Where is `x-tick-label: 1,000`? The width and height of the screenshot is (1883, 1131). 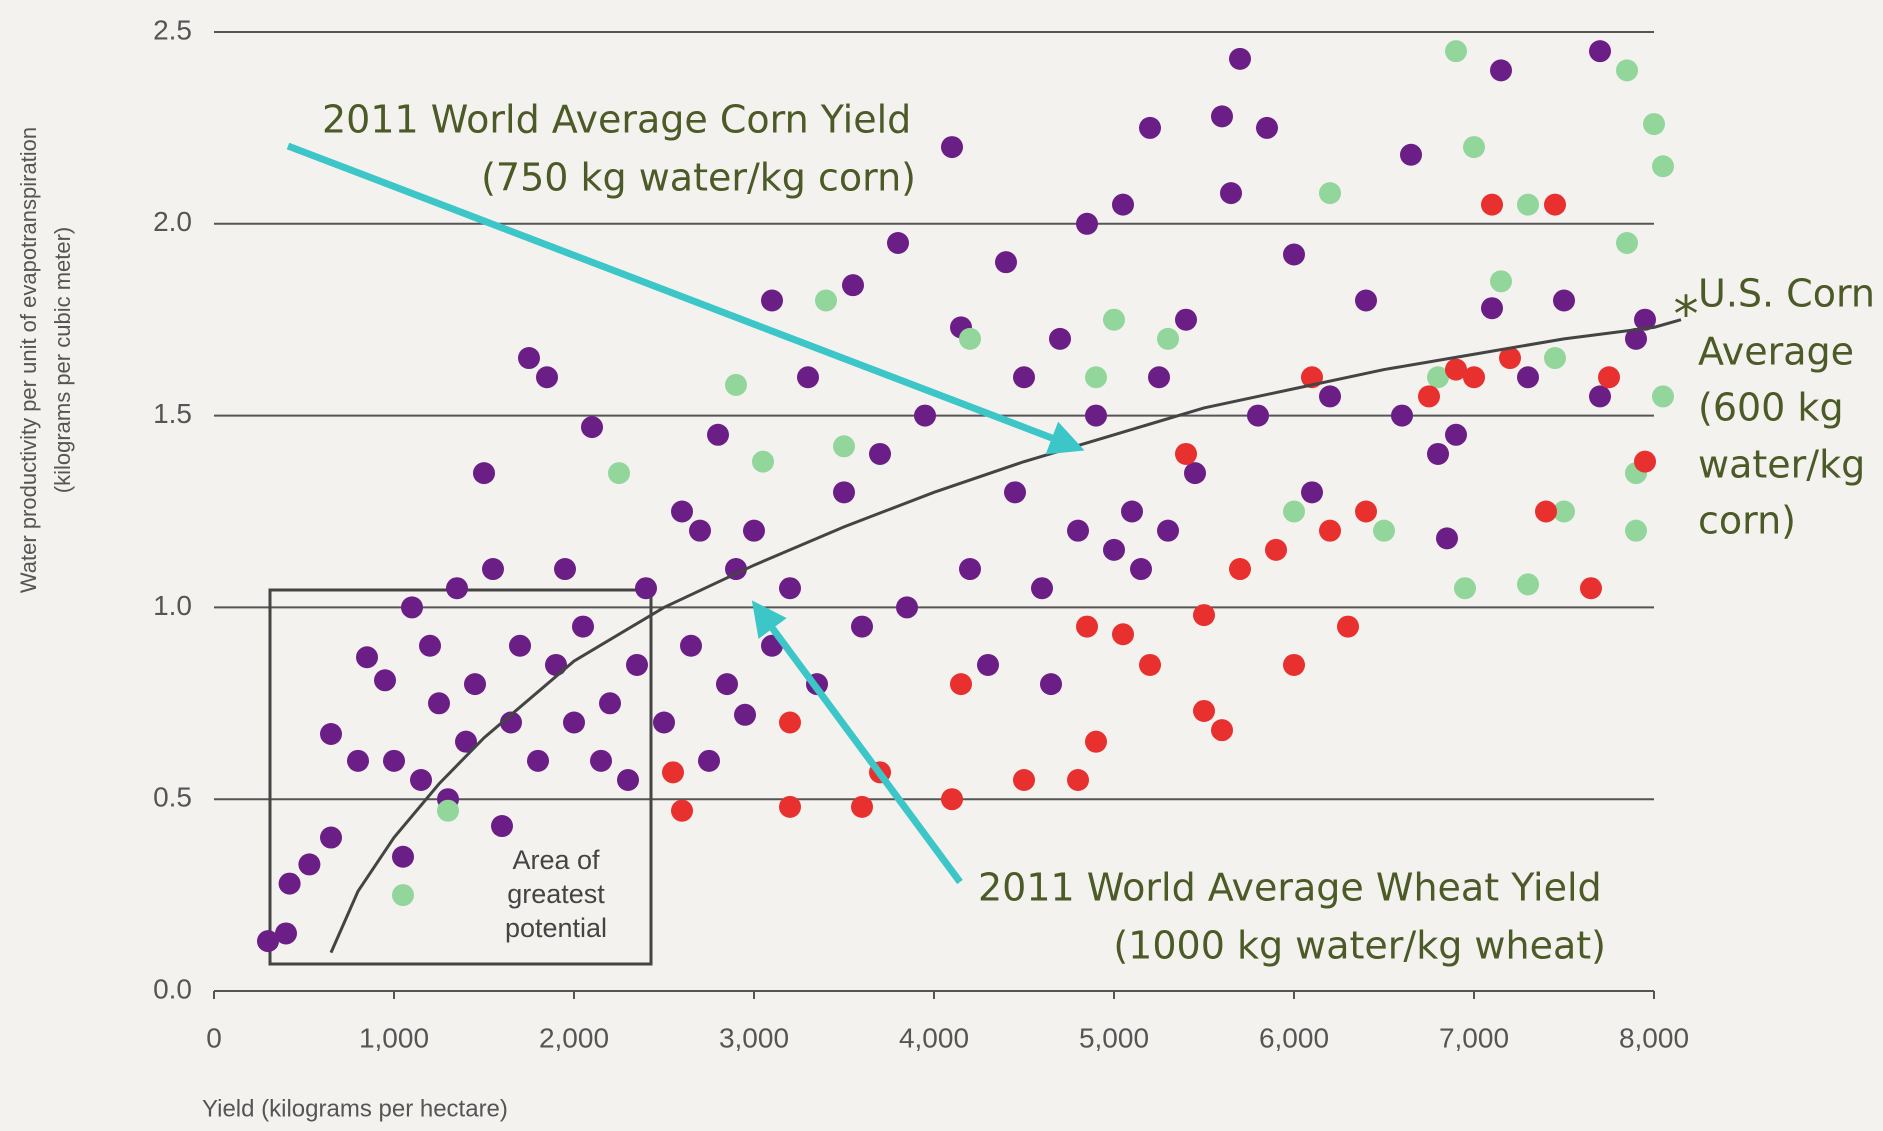
x-tick-label: 1,000 is located at coordinates (394, 1037).